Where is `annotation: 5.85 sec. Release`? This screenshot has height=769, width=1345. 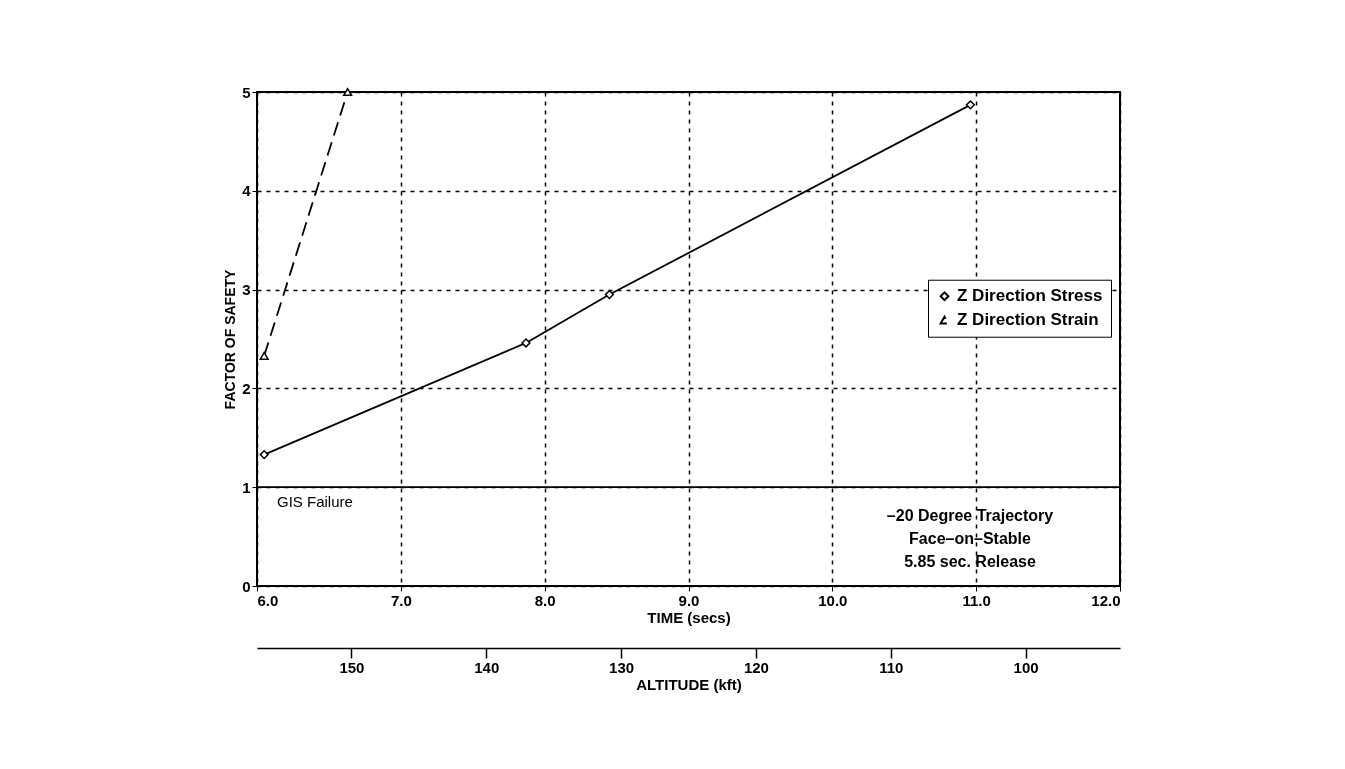
annotation: 5.85 sec. Release is located at coordinates (970, 561).